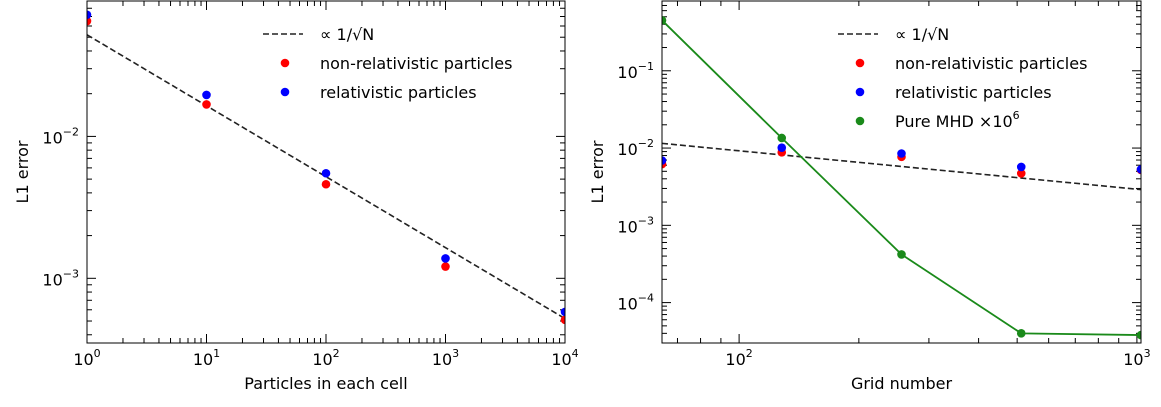 Image resolution: width=1161 pixels, height=407 pixels. I want to click on x-axis-label: Grid number, so click(902, 383).